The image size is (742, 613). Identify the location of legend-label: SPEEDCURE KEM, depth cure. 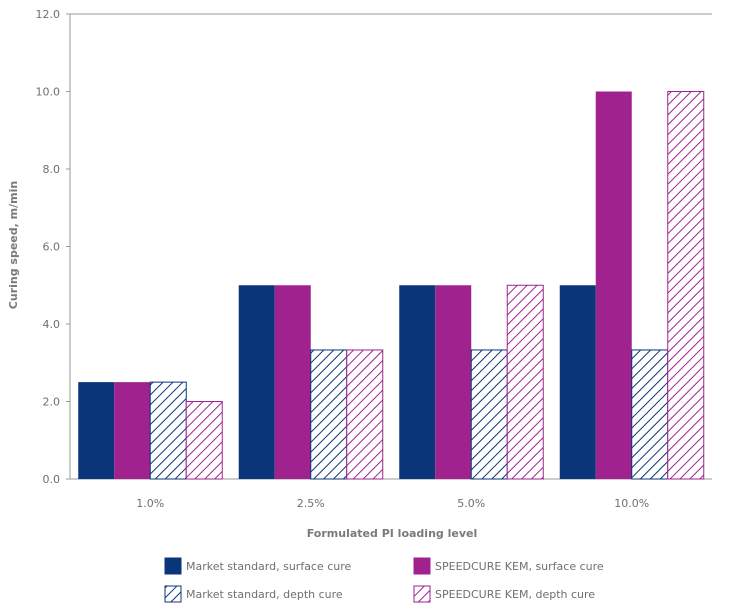
(515, 594).